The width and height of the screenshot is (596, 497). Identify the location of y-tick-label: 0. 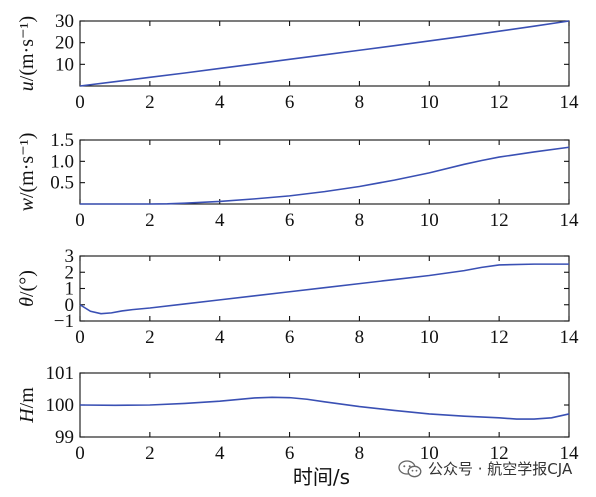
(70, 305).